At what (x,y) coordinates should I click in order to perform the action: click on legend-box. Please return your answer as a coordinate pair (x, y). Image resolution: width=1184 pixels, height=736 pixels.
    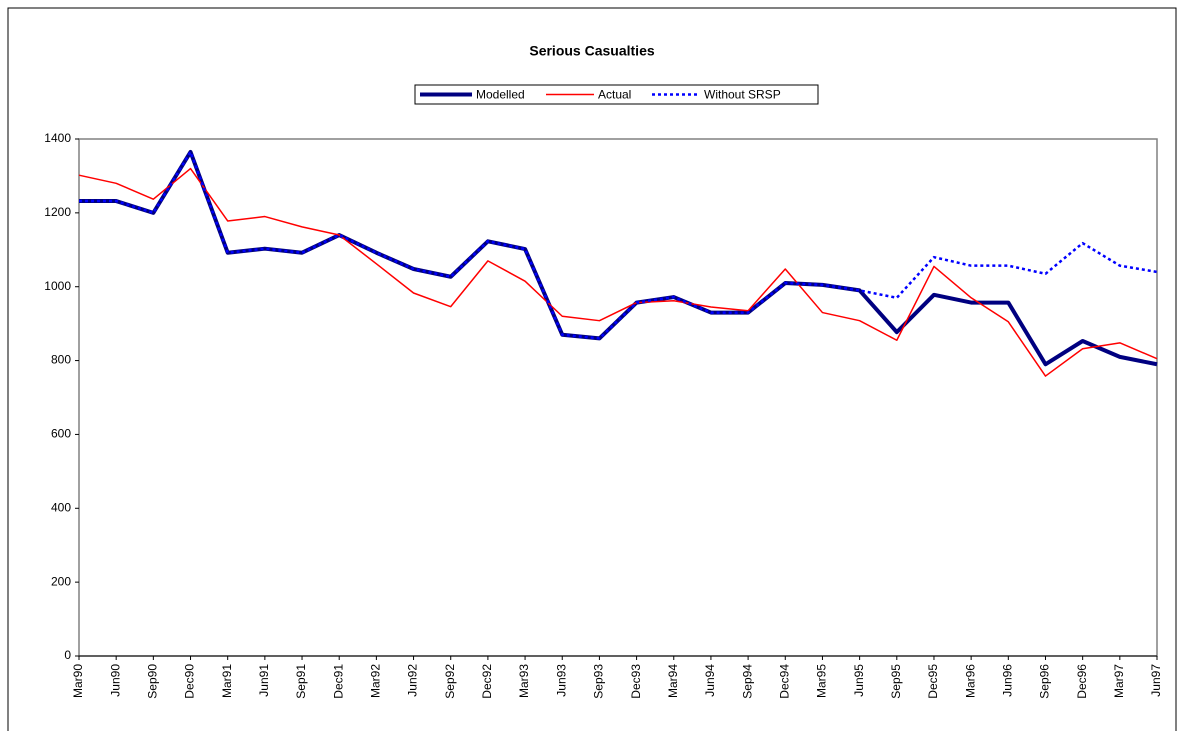
    Looking at the image, I should click on (616, 94).